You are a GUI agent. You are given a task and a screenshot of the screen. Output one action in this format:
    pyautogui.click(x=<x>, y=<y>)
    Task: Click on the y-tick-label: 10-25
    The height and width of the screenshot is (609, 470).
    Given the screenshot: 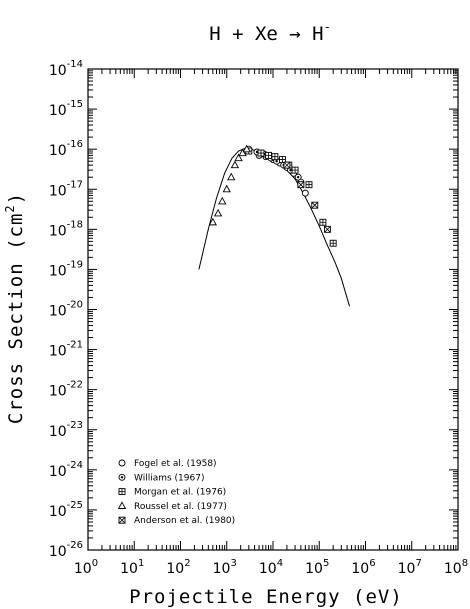 What is the action you would take?
    pyautogui.click(x=66, y=510)
    